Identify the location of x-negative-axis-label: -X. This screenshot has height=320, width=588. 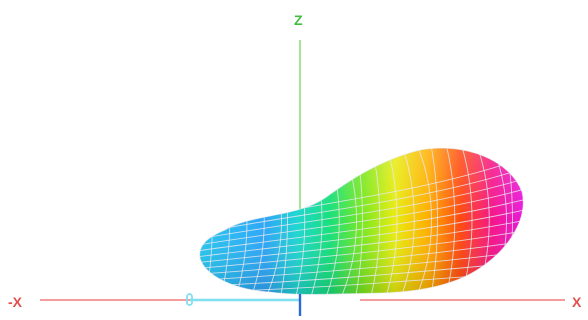
(15, 302).